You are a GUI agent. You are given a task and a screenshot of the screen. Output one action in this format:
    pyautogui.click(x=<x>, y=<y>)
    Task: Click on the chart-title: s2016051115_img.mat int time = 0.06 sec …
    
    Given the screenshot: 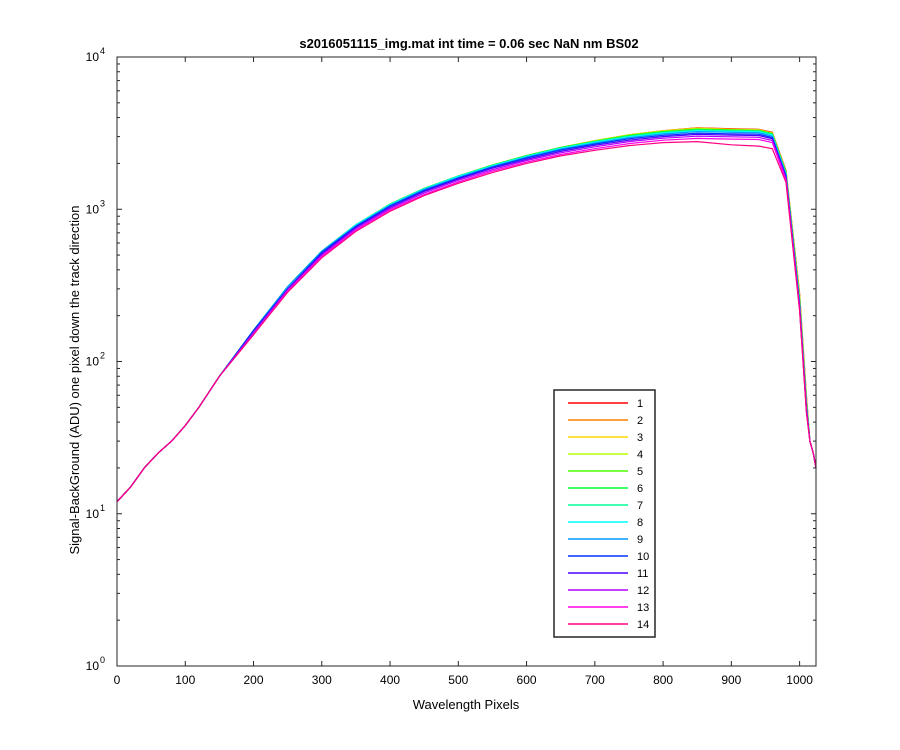 What is the action you would take?
    pyautogui.click(x=468, y=43)
    